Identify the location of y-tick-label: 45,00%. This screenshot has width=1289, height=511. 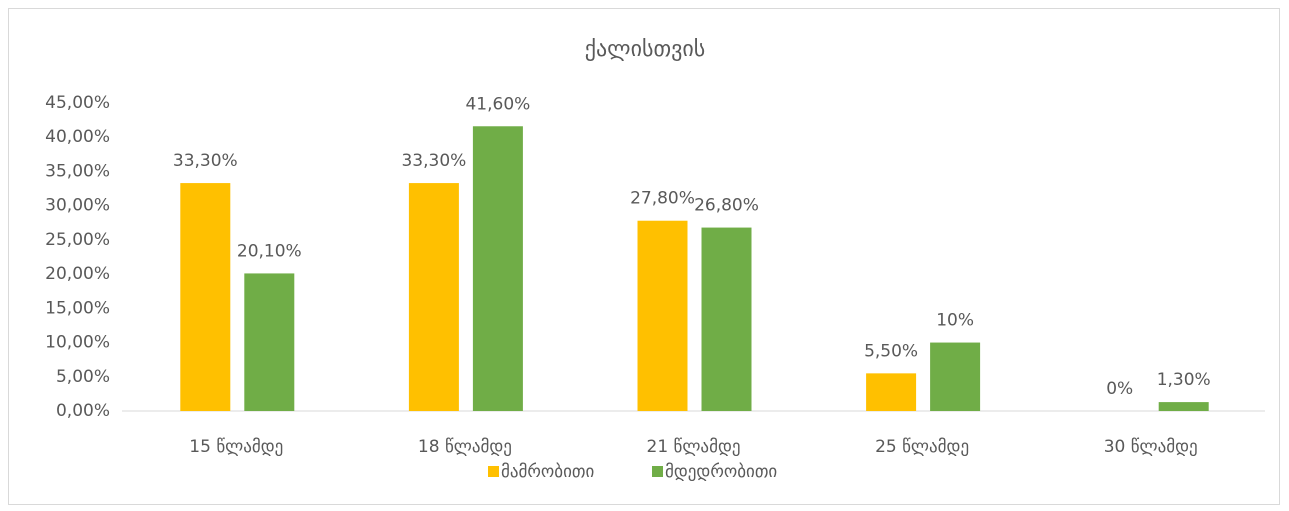
(77, 103).